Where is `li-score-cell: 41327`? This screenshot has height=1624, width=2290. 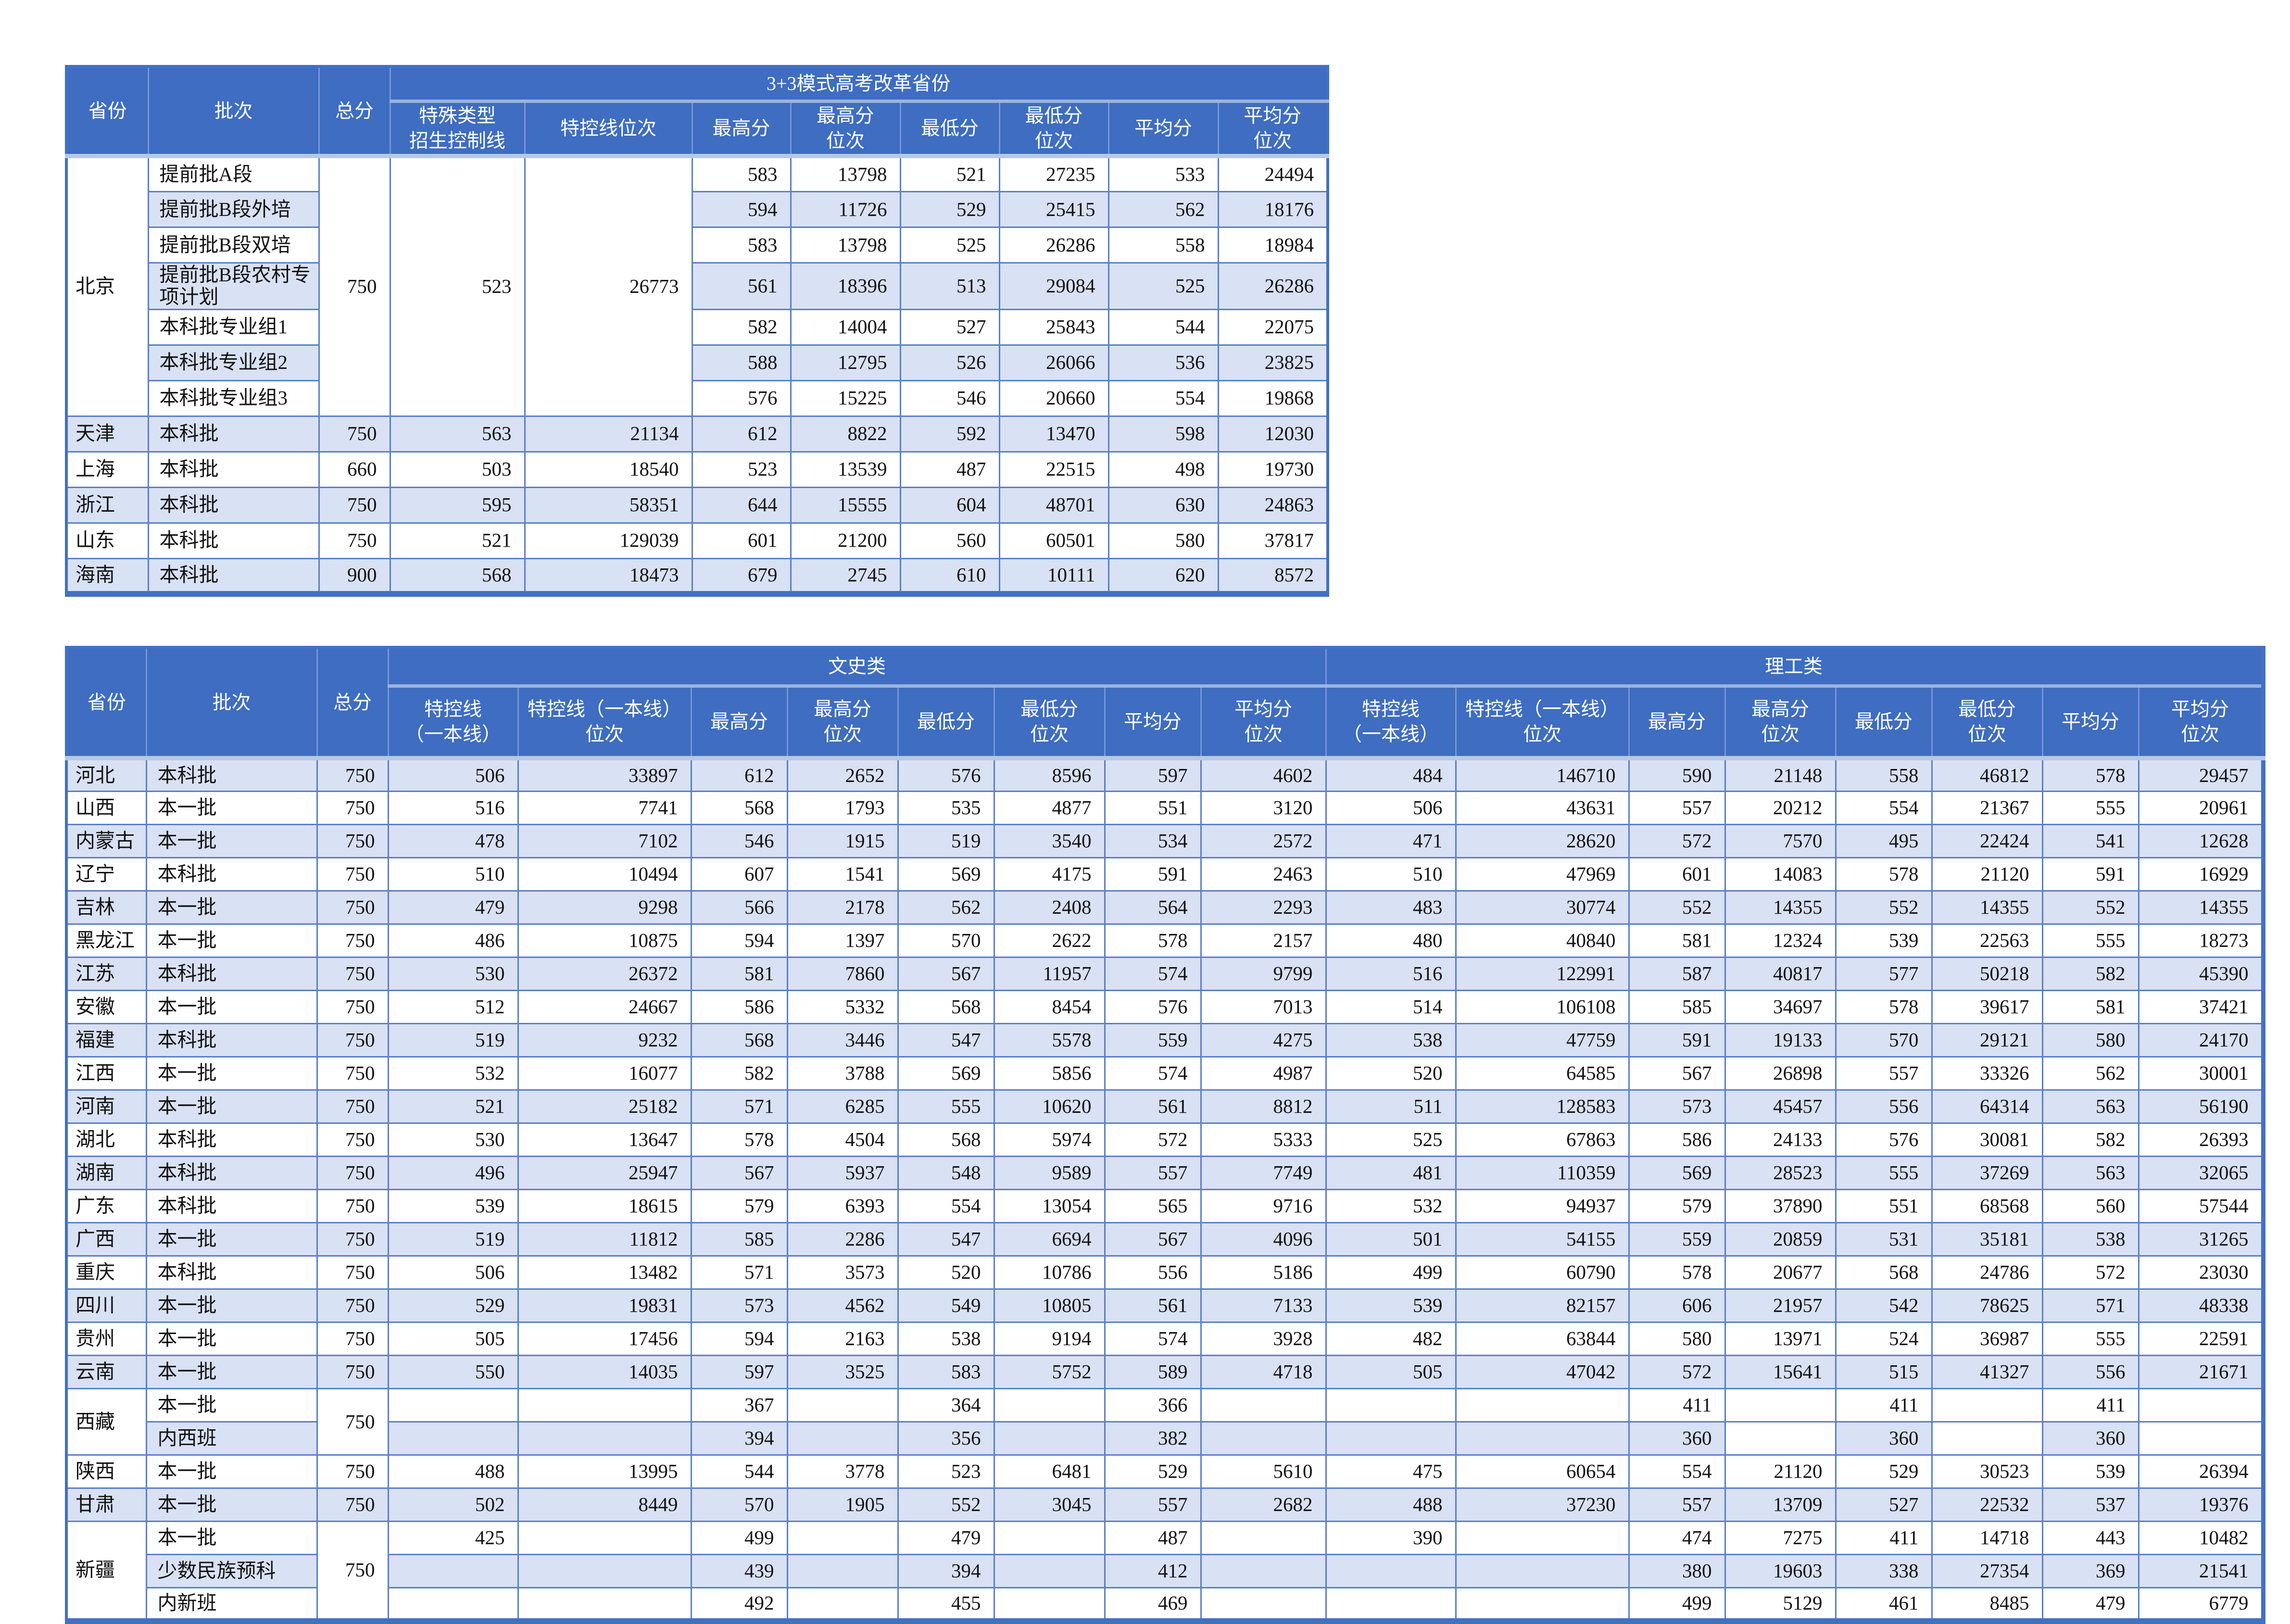
li-score-cell: 41327 is located at coordinates (1987, 1372).